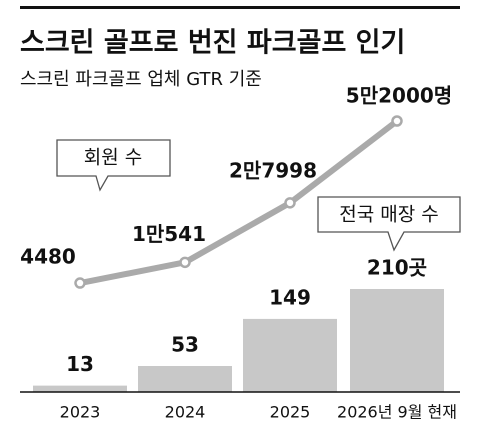 The image size is (480, 441). I want to click on x-tick-label: 2023, so click(80, 412).